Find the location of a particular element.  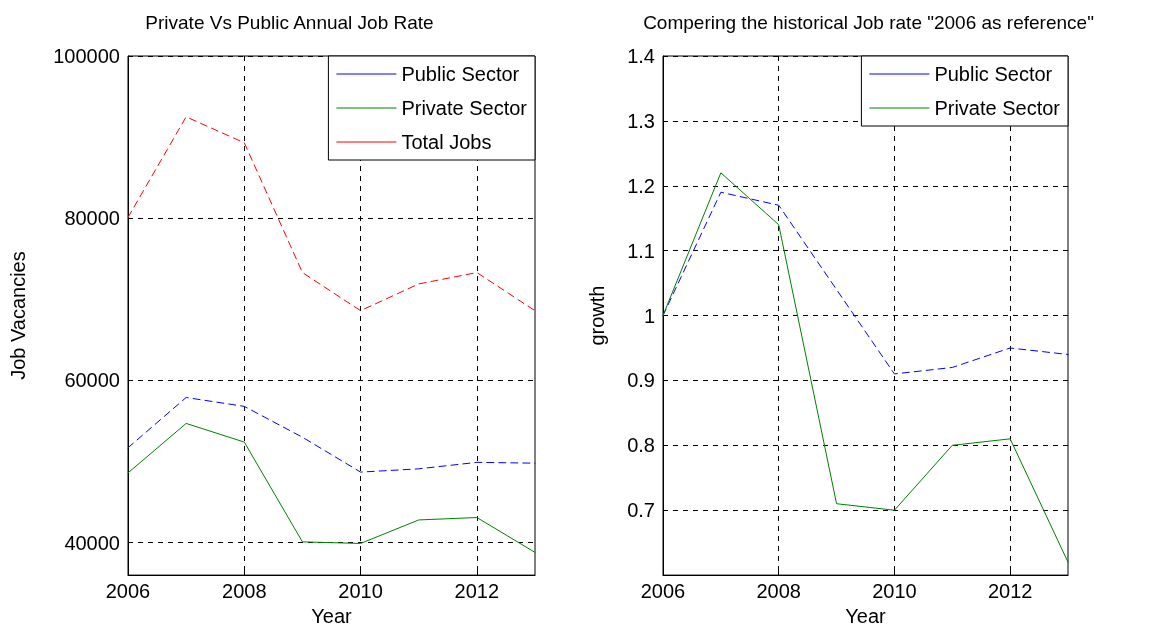

y-tick-label: 1.4 is located at coordinates (641, 56).